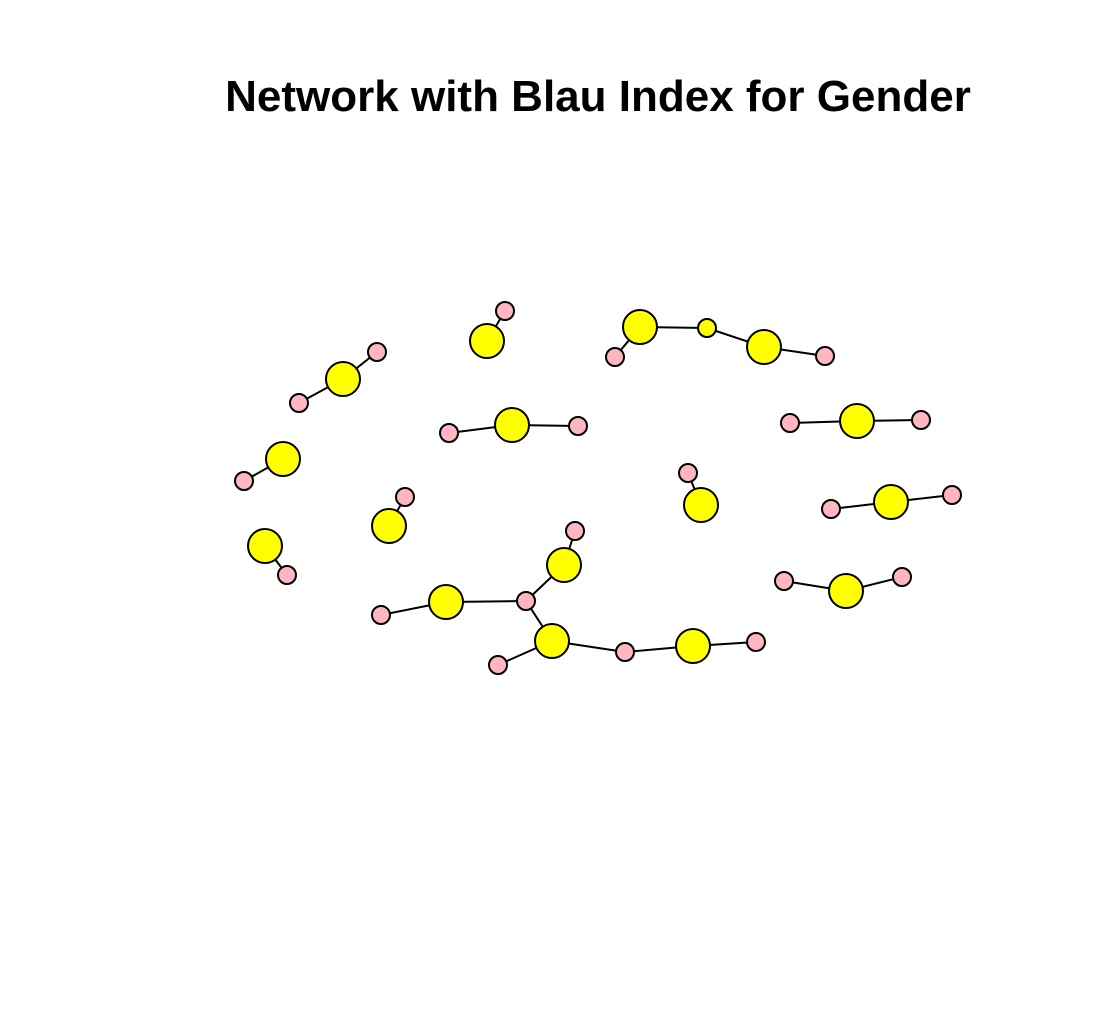 This screenshot has width=1100, height=1025. Describe the element at coordinates (552, 641) in the screenshot. I see `node-l6` at that location.